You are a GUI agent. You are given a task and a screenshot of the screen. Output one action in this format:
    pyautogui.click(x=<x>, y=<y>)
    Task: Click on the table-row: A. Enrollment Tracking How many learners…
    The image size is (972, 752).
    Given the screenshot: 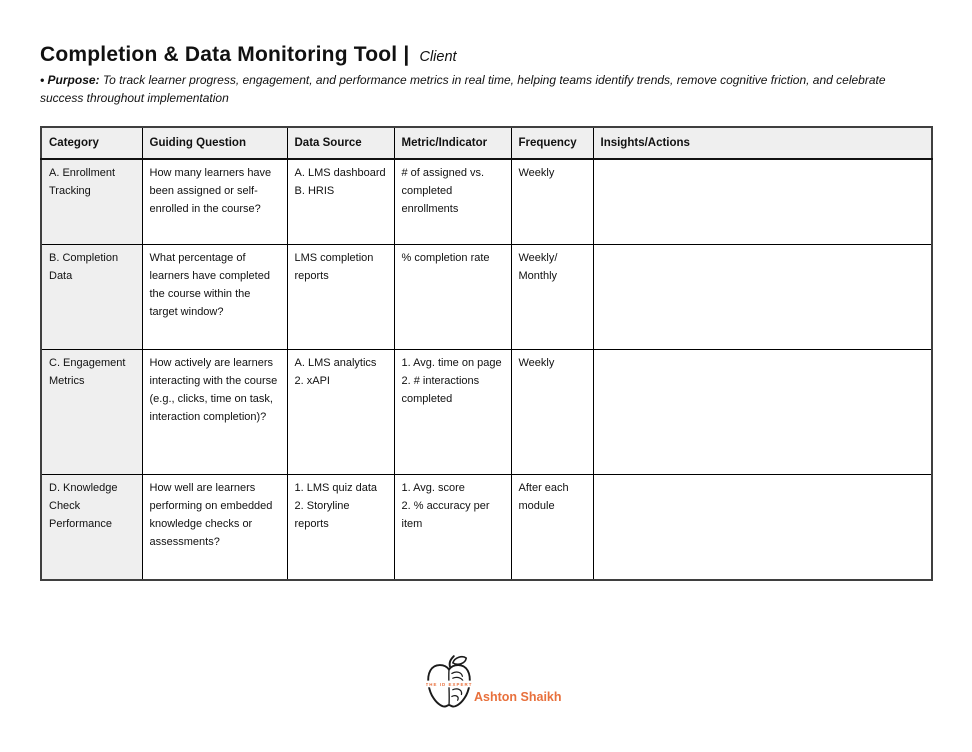 What is the action you would take?
    pyautogui.click(x=486, y=201)
    